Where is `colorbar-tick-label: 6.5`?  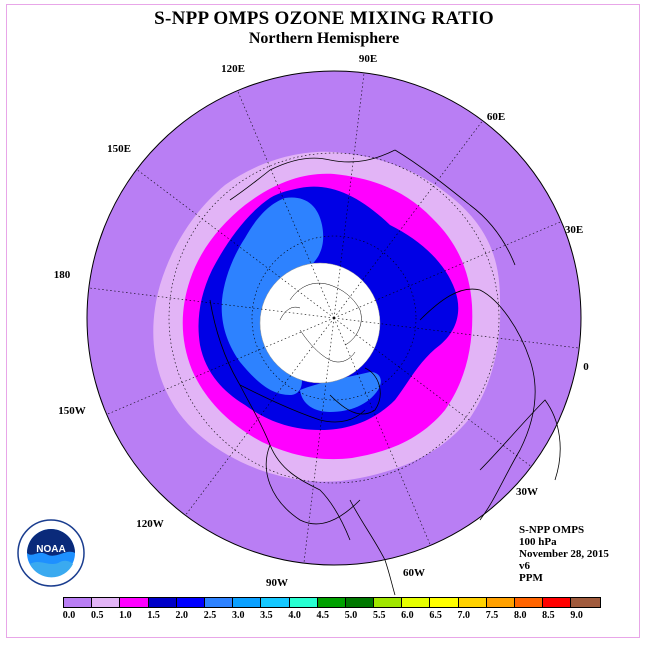 colorbar-tick-label: 6.5 is located at coordinates (435, 615).